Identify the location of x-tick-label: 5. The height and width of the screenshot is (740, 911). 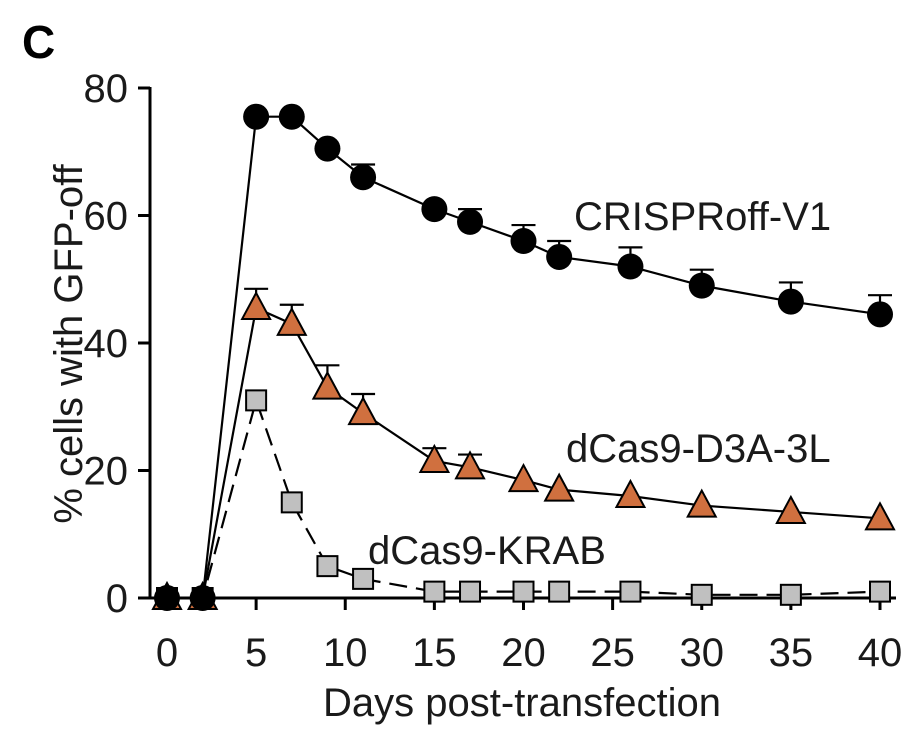
(256, 653).